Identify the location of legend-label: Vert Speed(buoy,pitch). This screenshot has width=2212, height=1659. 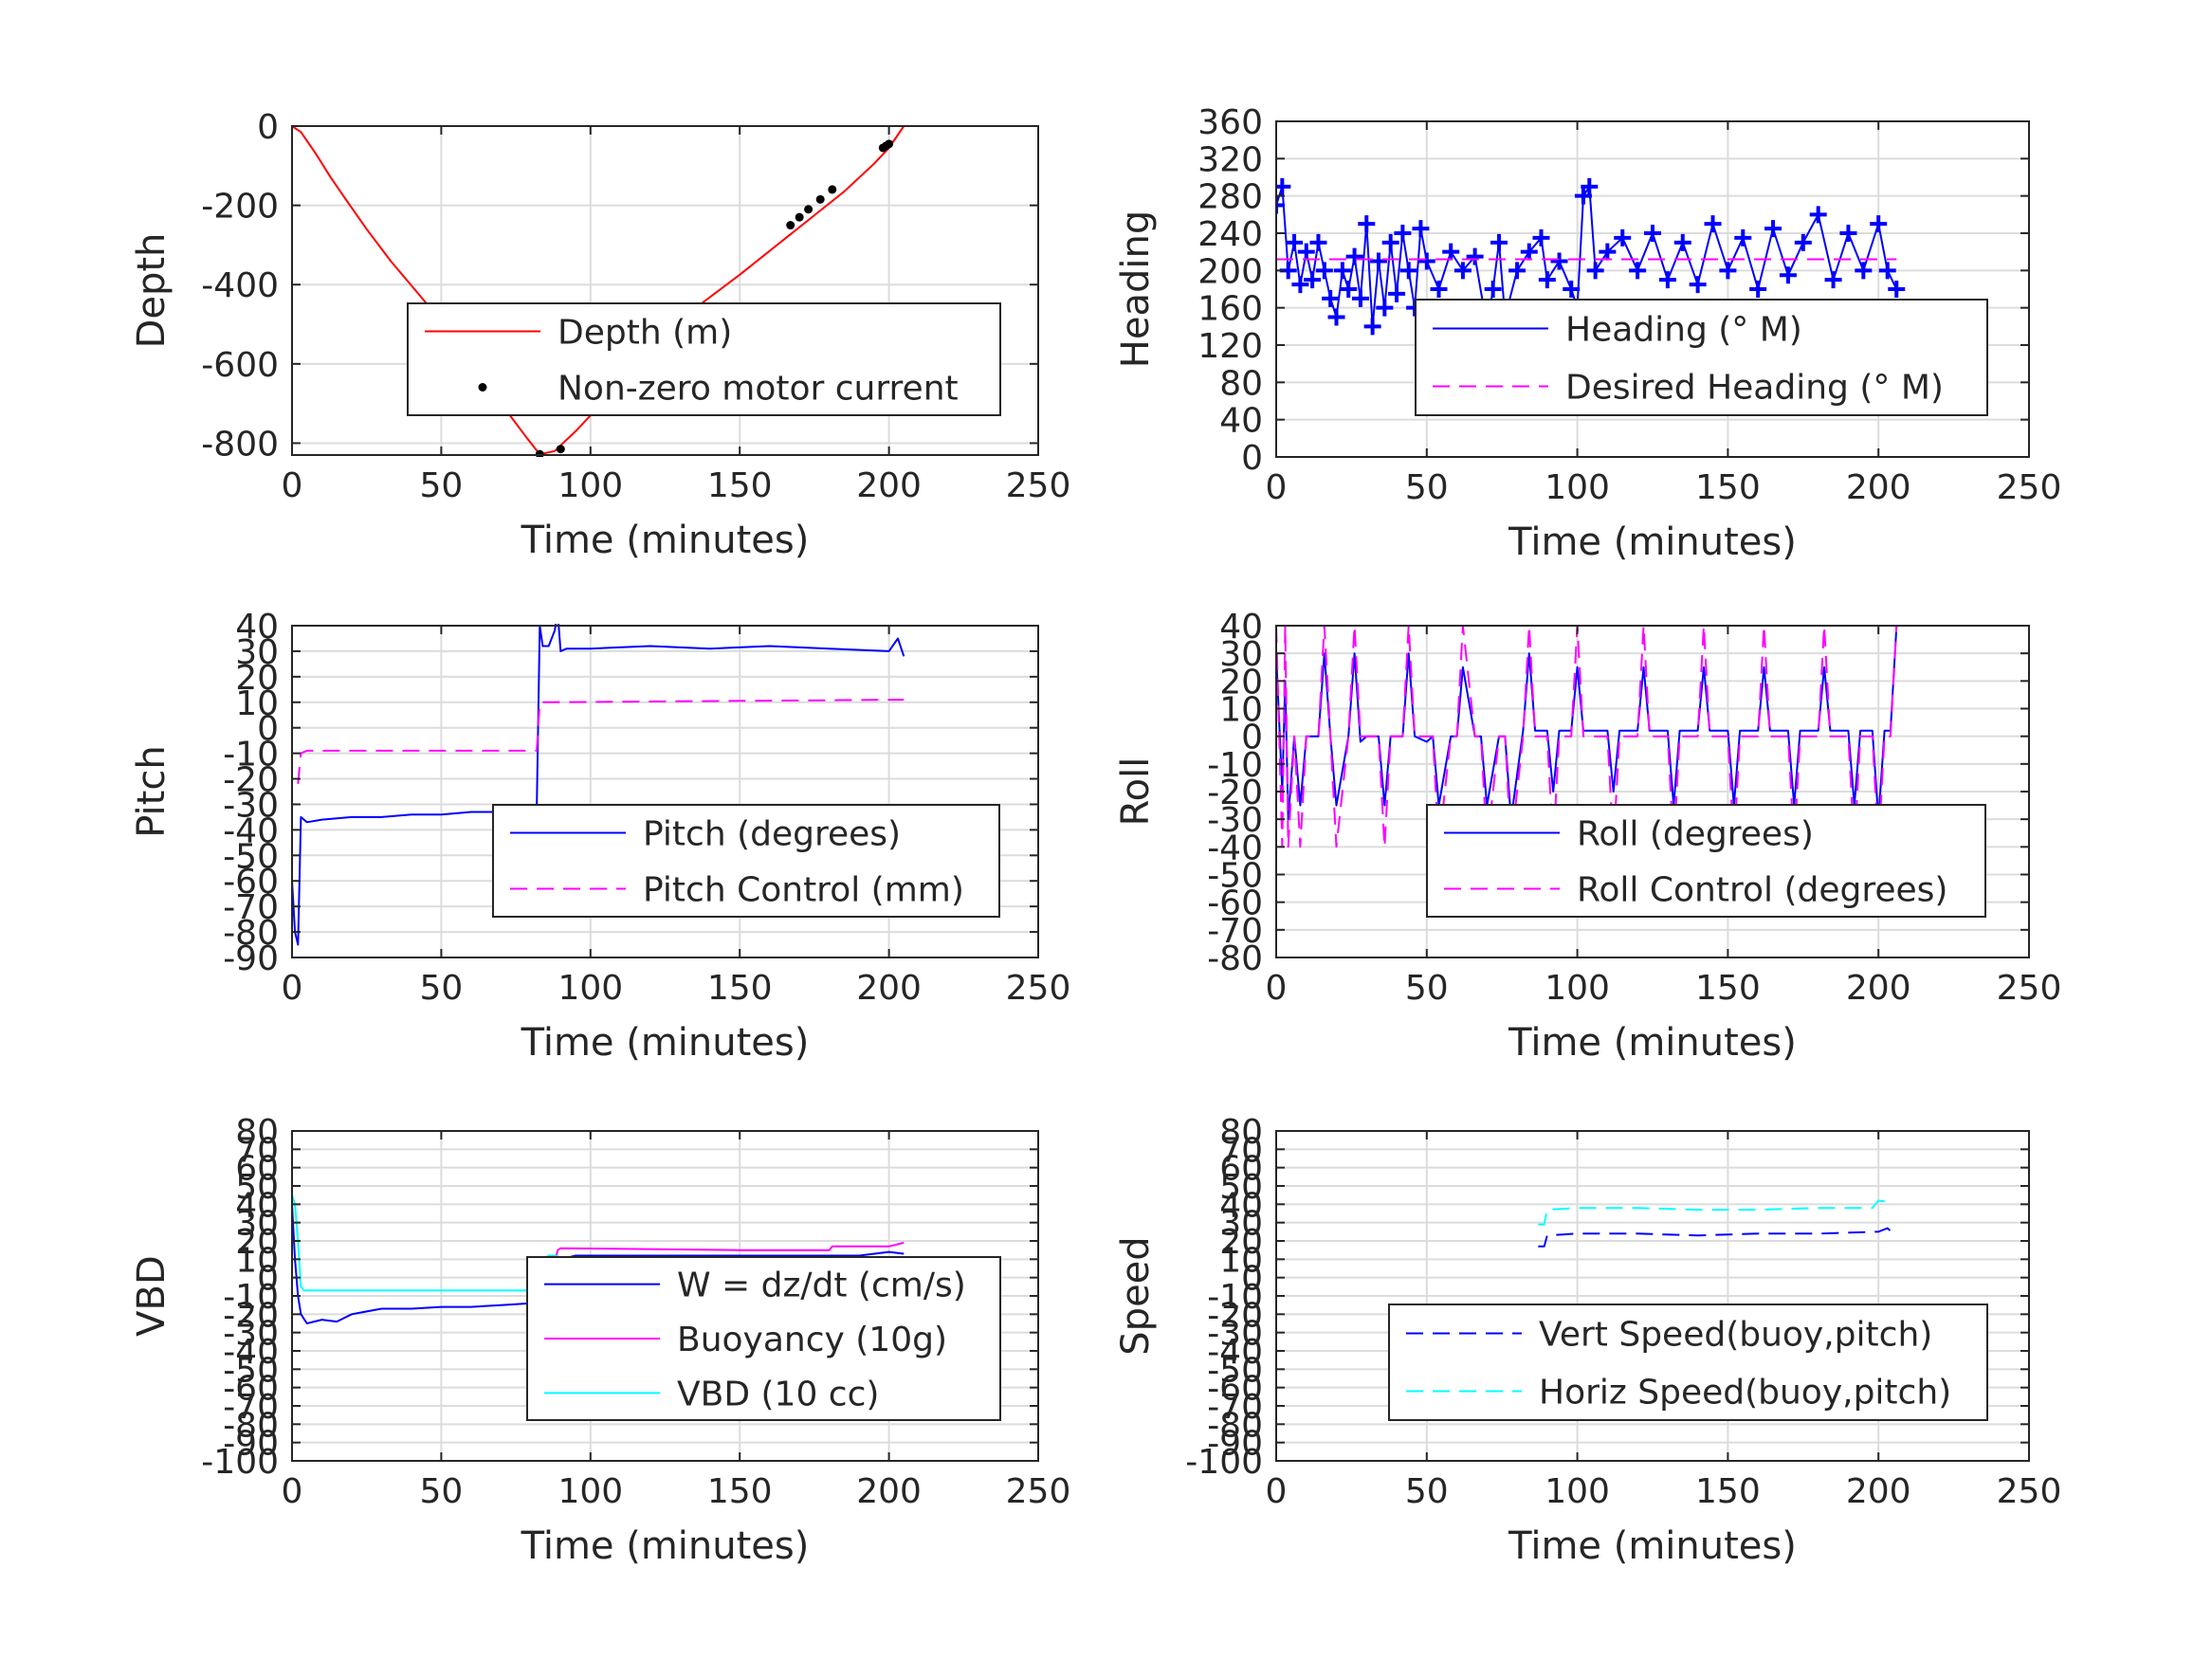
(1735, 1335).